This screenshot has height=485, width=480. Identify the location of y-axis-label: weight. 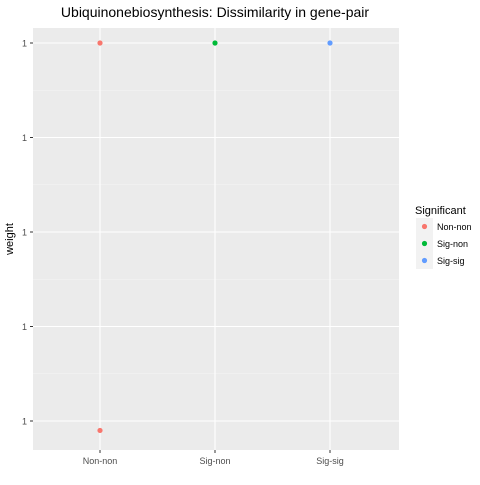
(10, 239).